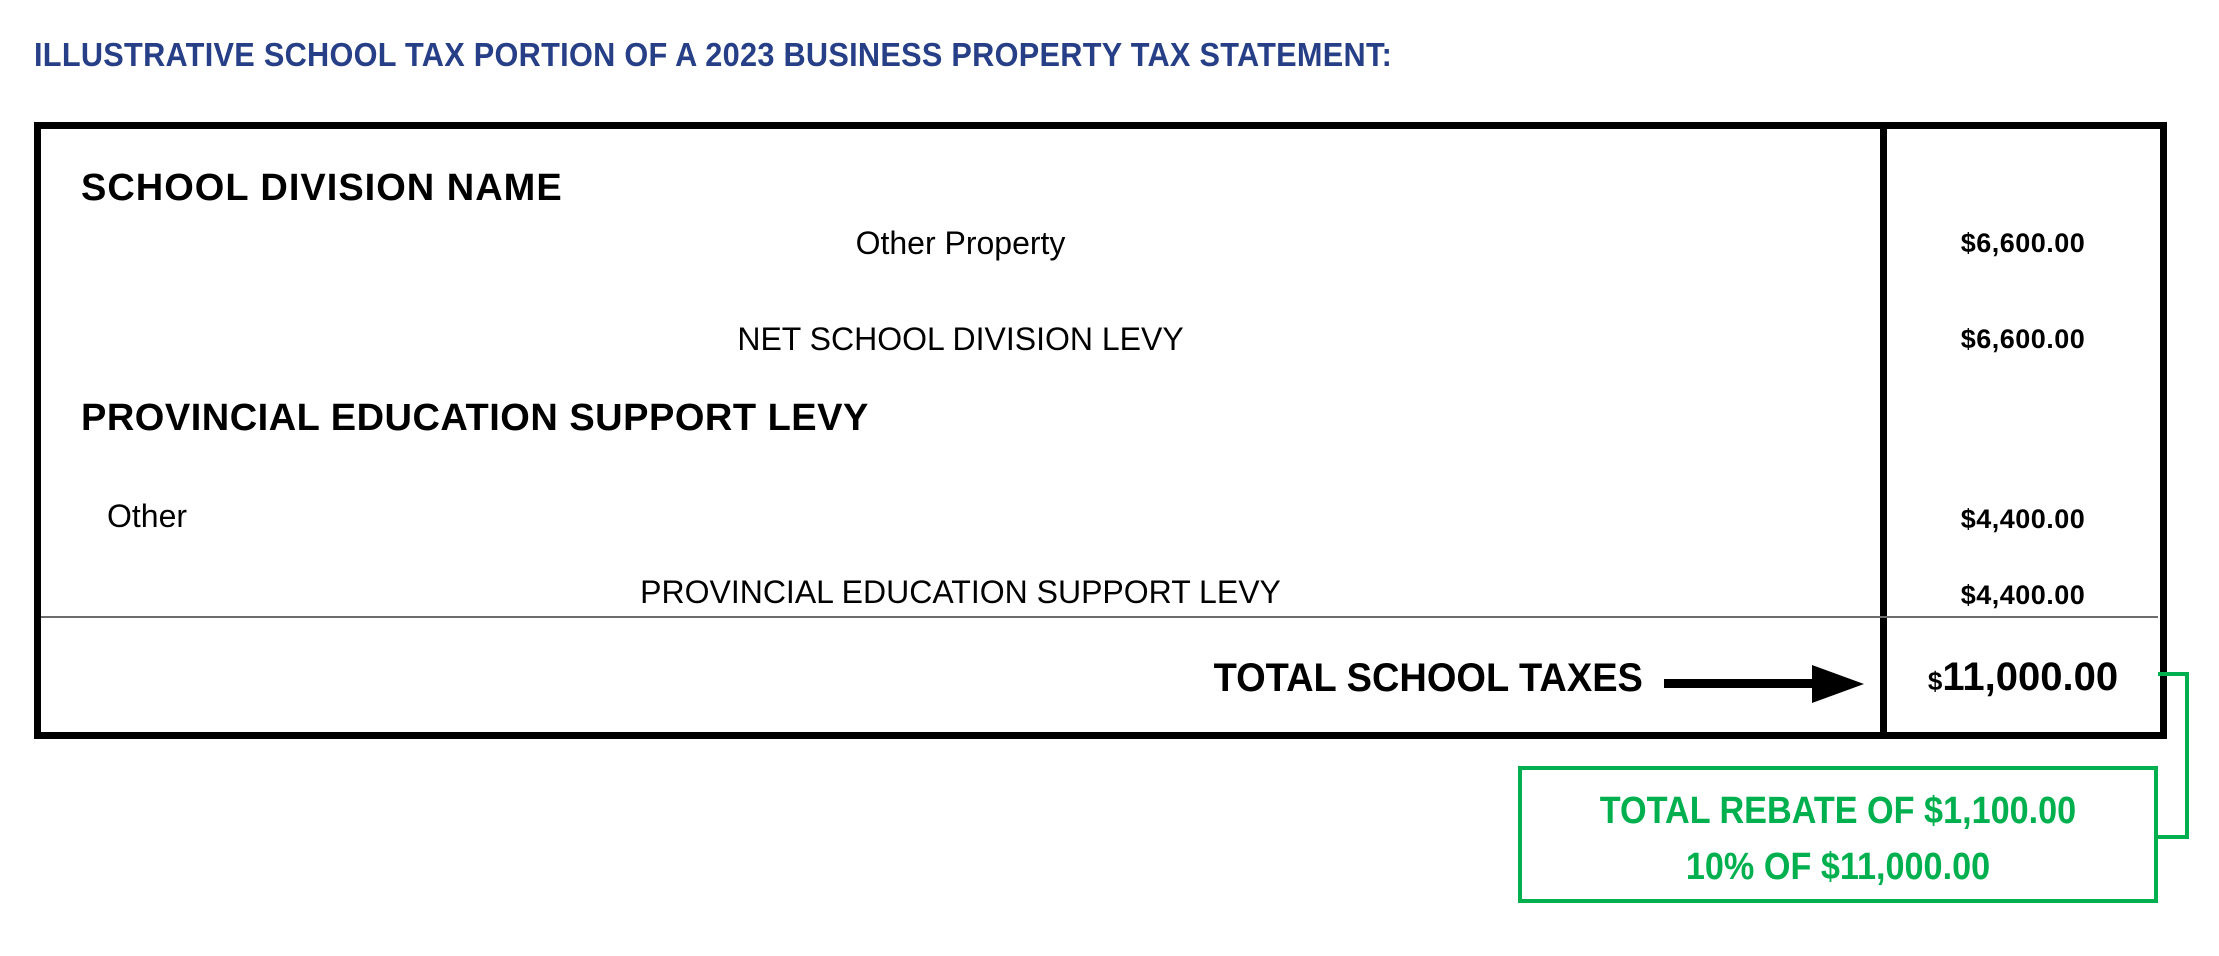 This screenshot has height=956, width=2219. I want to click on other-property-amount: $6,600.00, so click(2023, 243).